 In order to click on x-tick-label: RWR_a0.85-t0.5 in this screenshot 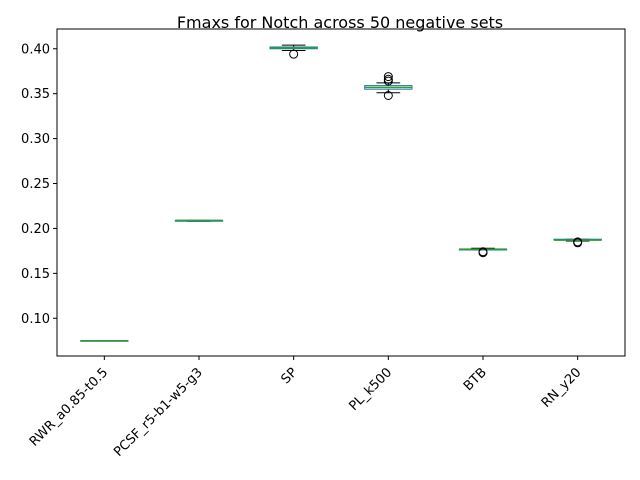, I will do `click(69, 407)`.